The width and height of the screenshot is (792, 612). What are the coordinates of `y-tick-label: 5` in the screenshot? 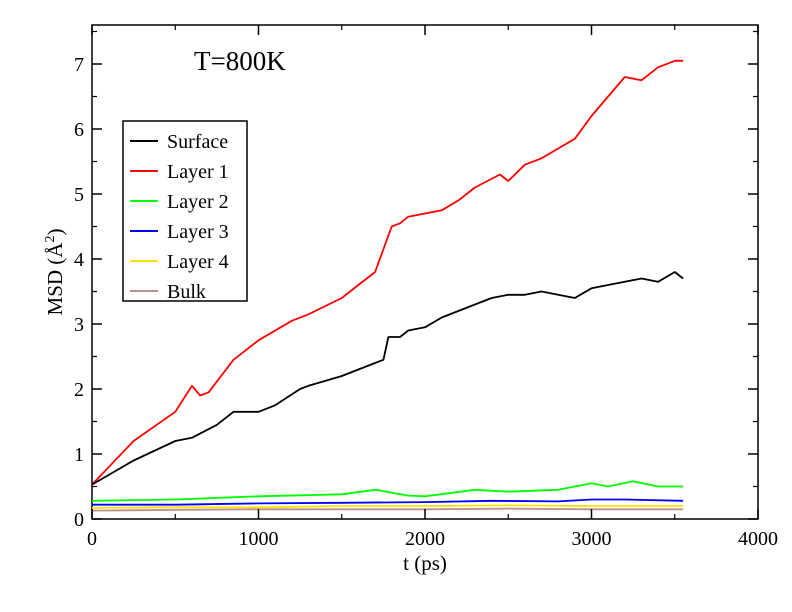 It's located at (79, 195).